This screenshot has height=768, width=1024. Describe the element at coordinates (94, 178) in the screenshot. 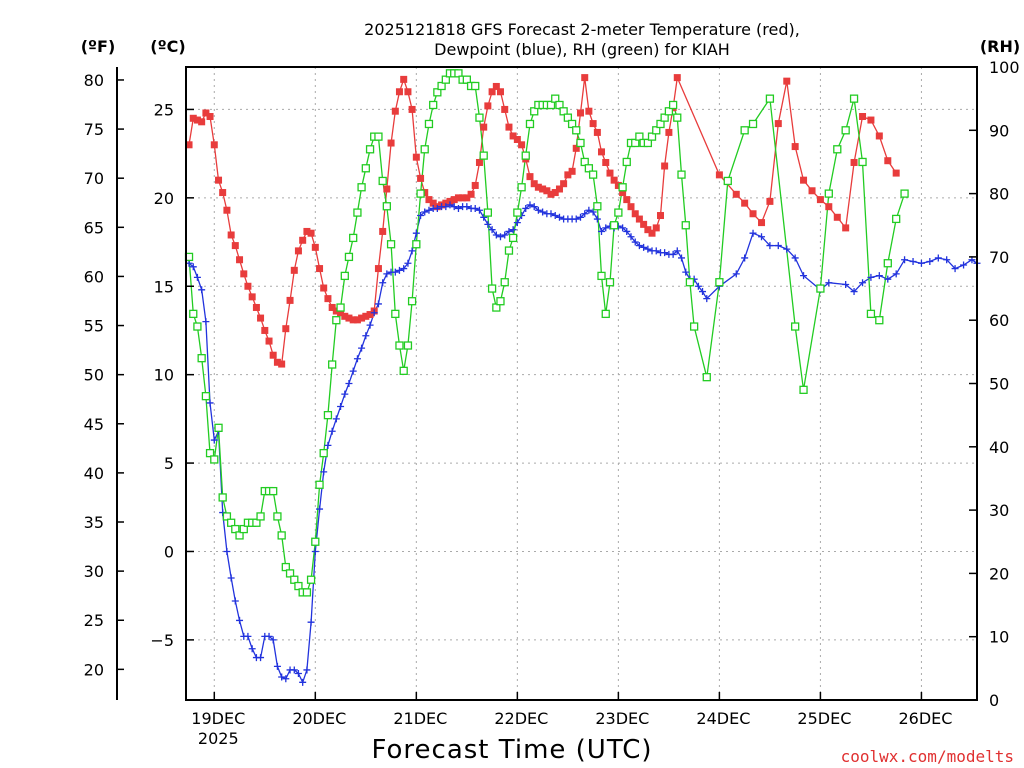

I see `fahrenheit-tick-label: 70` at that location.